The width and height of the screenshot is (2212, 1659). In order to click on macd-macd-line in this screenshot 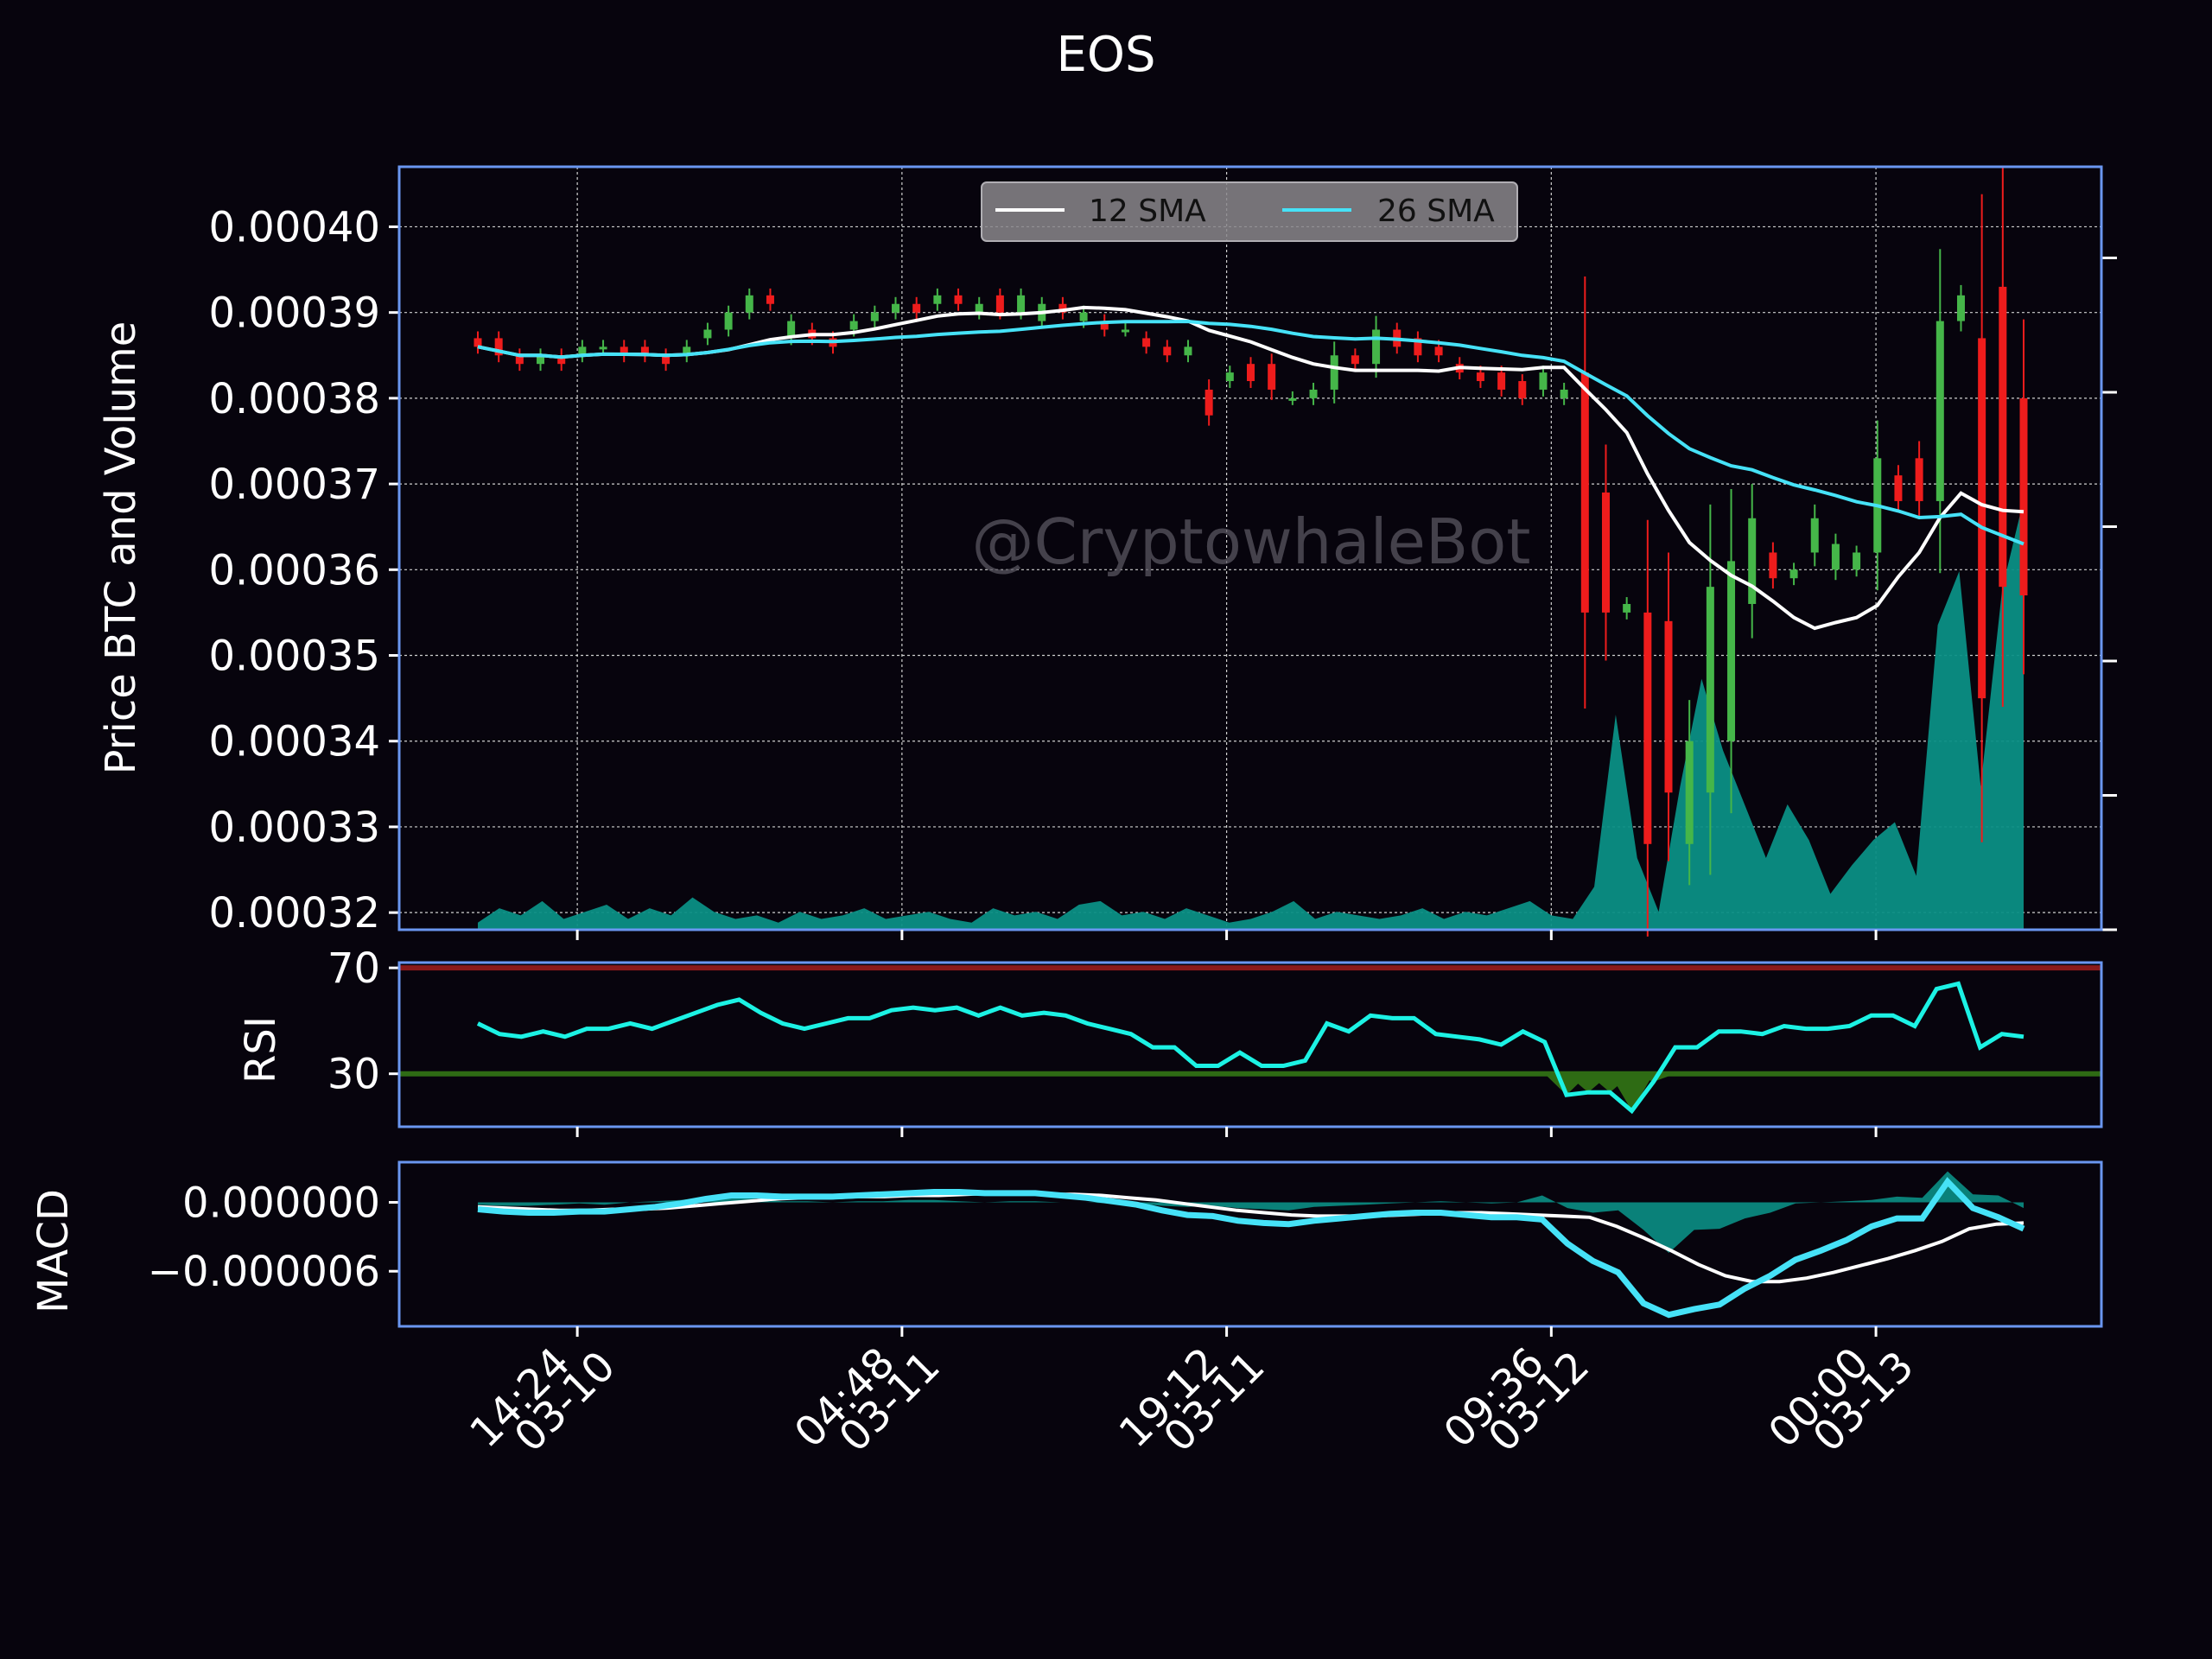, I will do `click(1251, 1248)`.